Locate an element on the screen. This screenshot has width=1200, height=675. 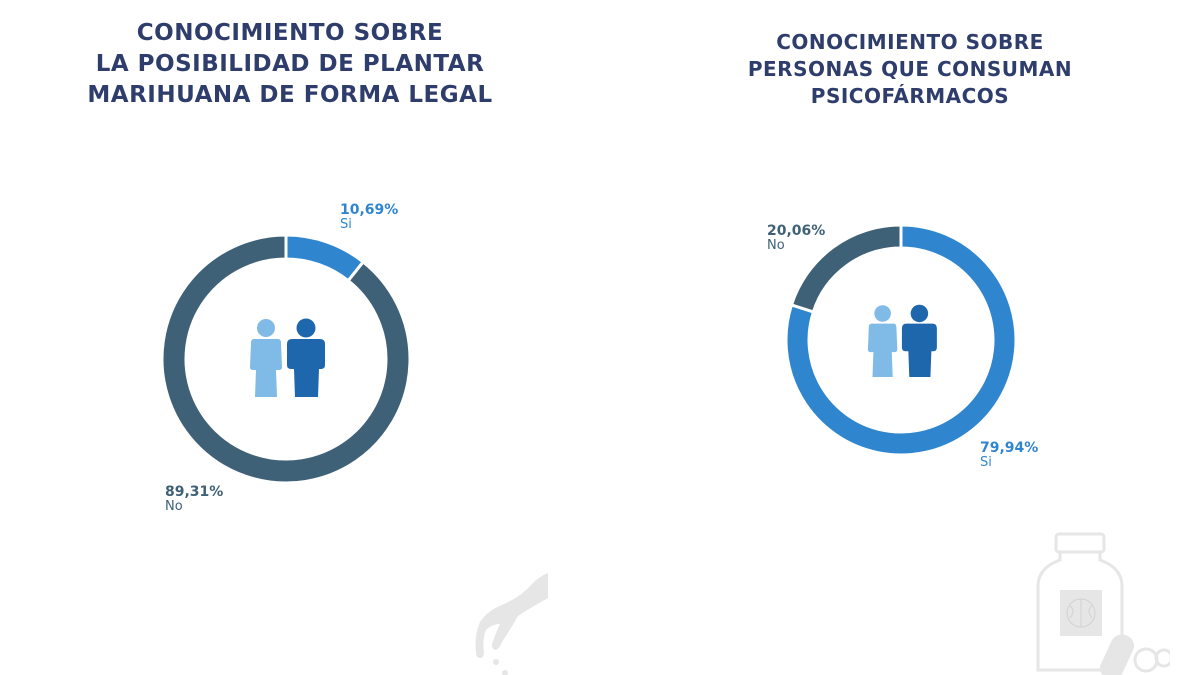
title-line: PERSONAS QUE CONSUMAN is located at coordinates (910, 69).